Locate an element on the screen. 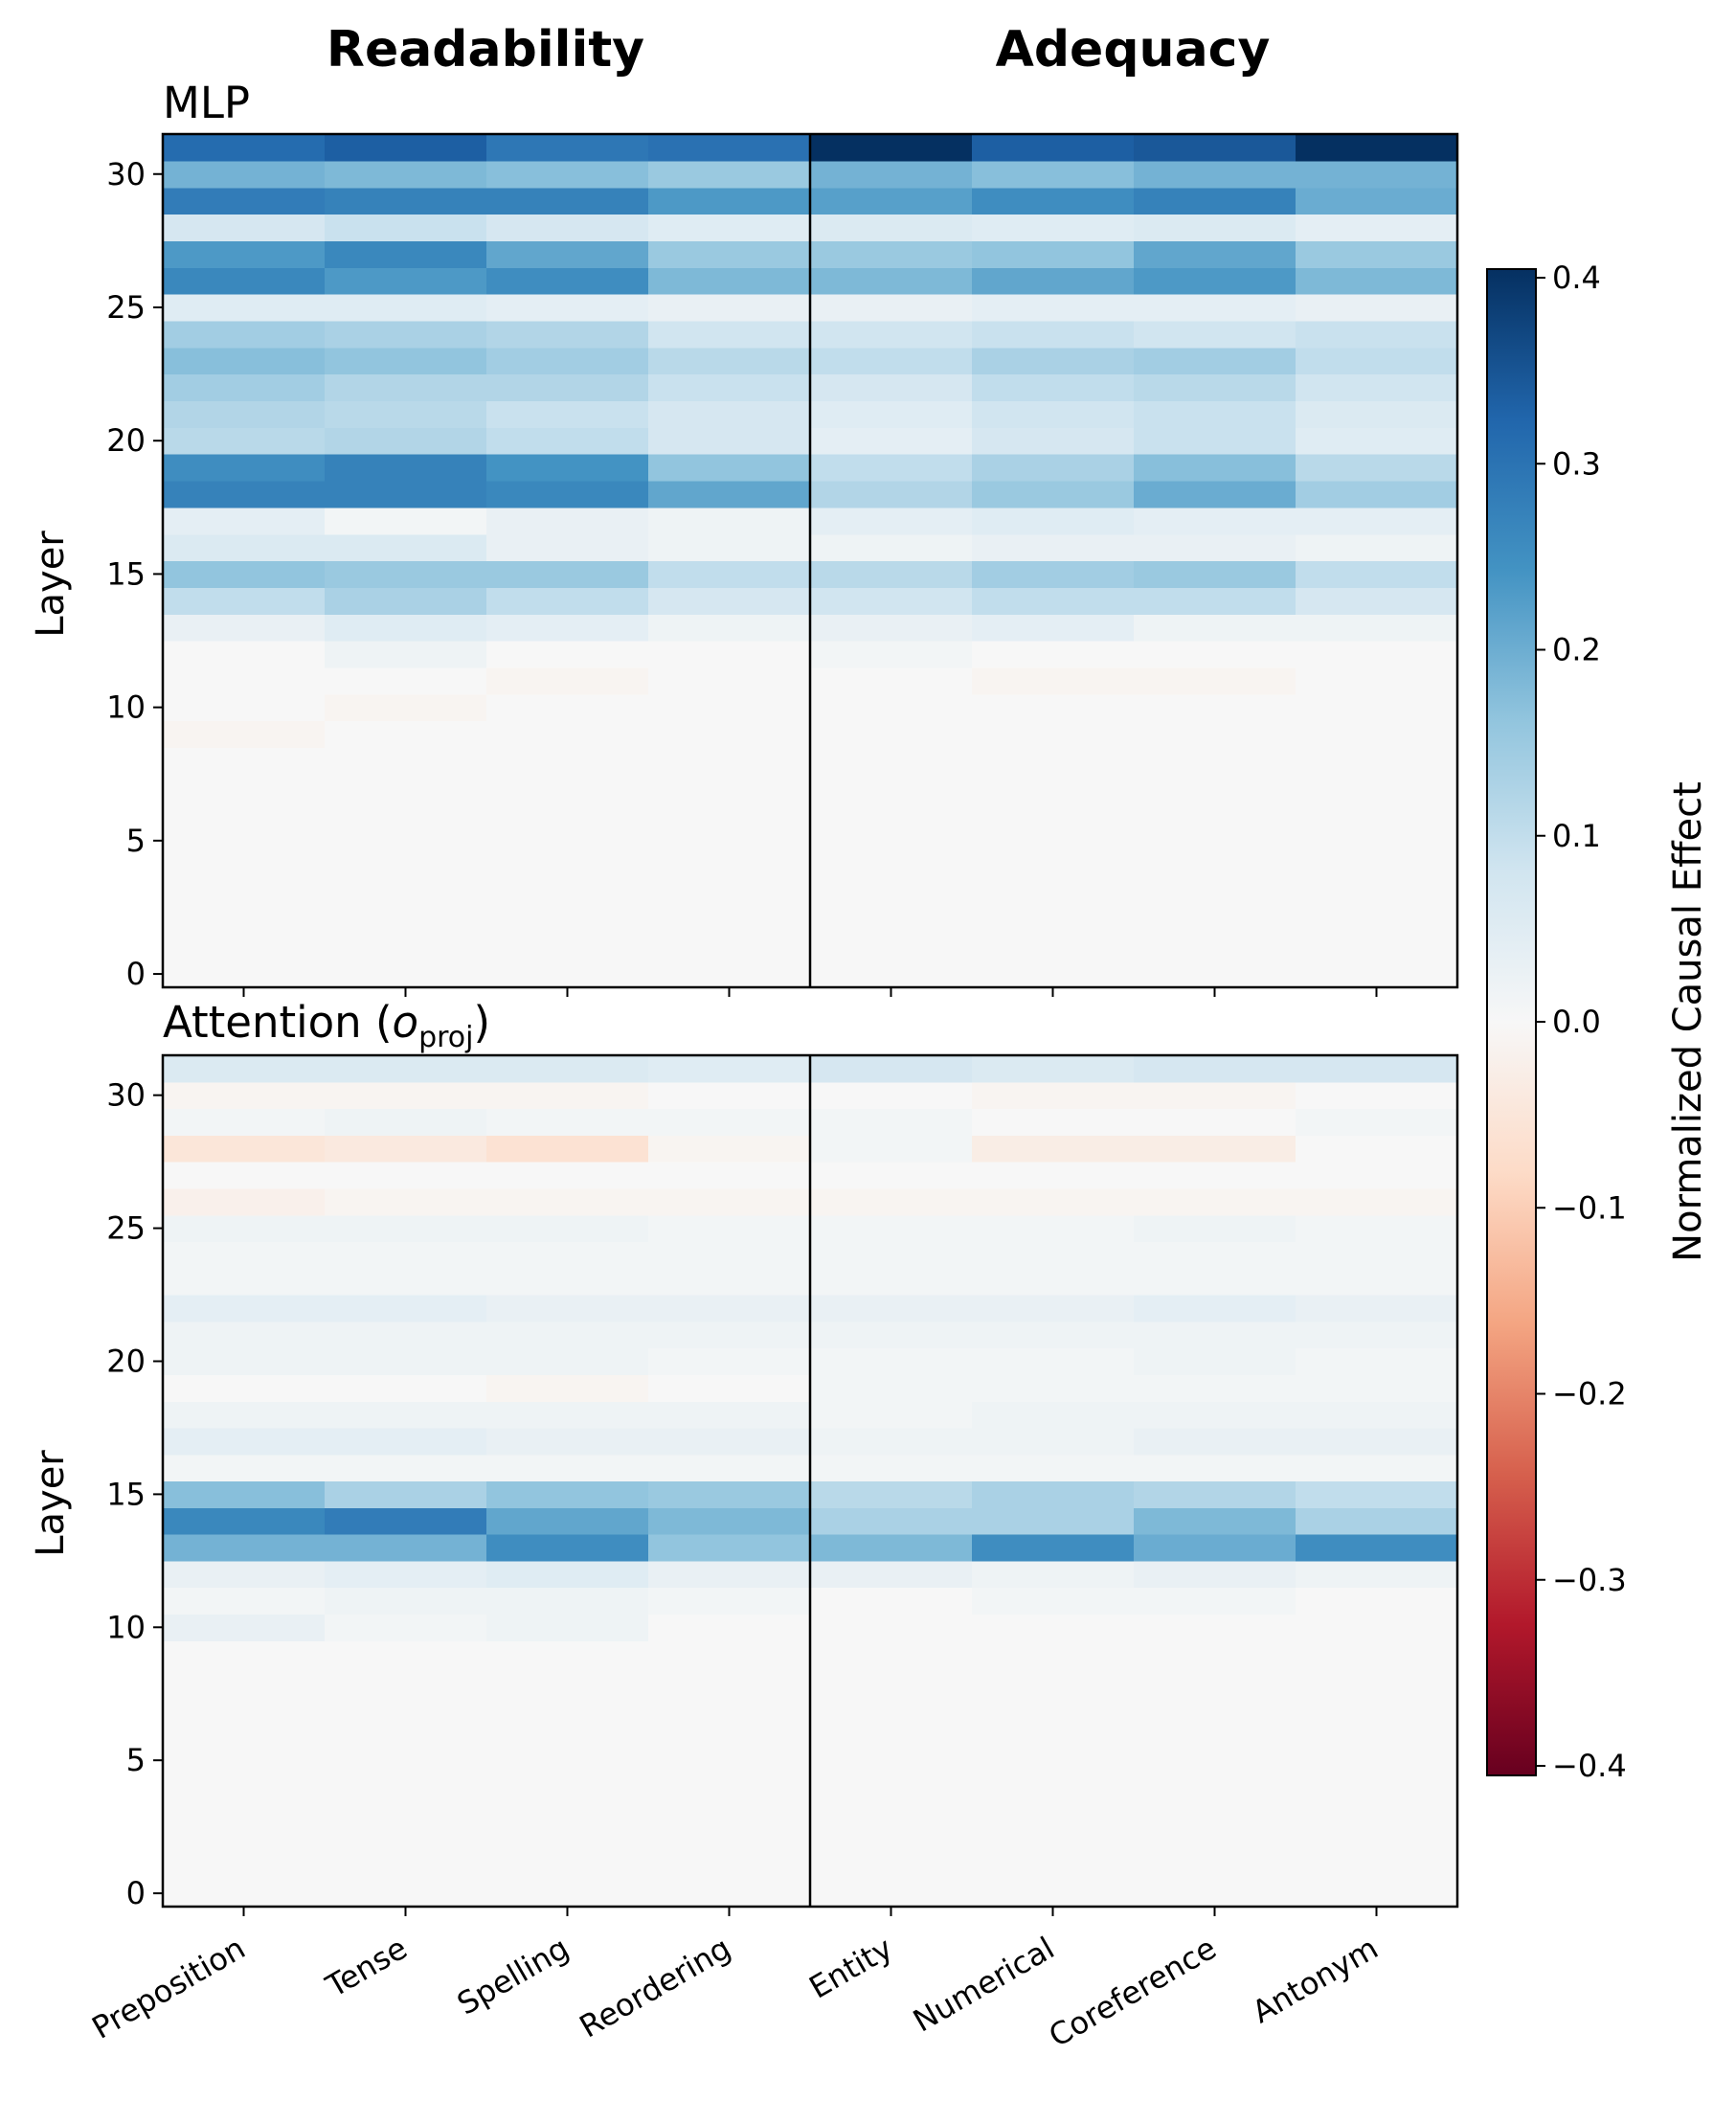 The height and width of the screenshot is (2101, 1736). xtick-label-antonym: Antonym is located at coordinates (1315, 1980).